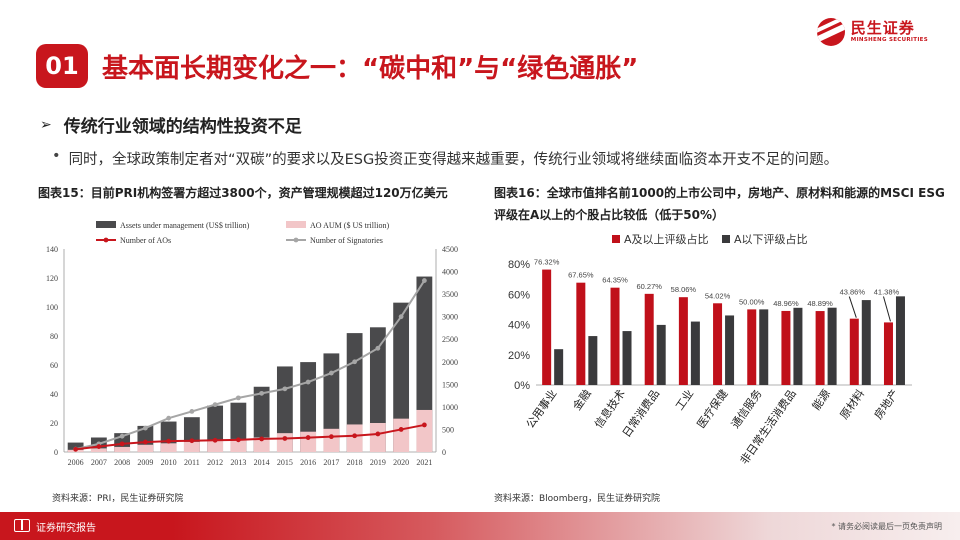  Describe the element at coordinates (616, 239) in the screenshot. I see `legend-swatch-a-above` at that location.